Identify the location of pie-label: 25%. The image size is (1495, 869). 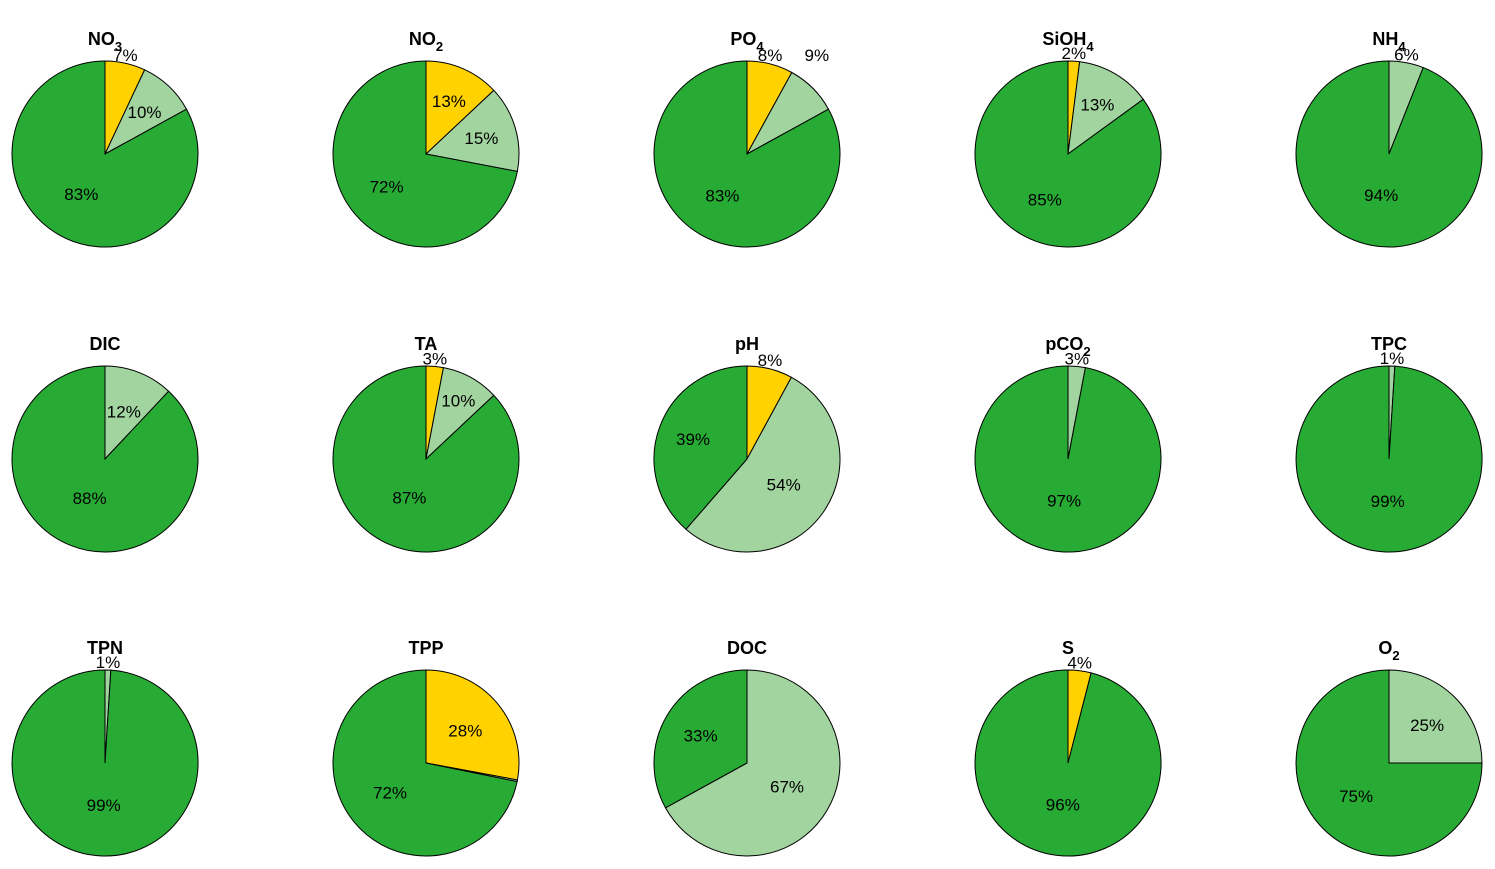
(1427, 725).